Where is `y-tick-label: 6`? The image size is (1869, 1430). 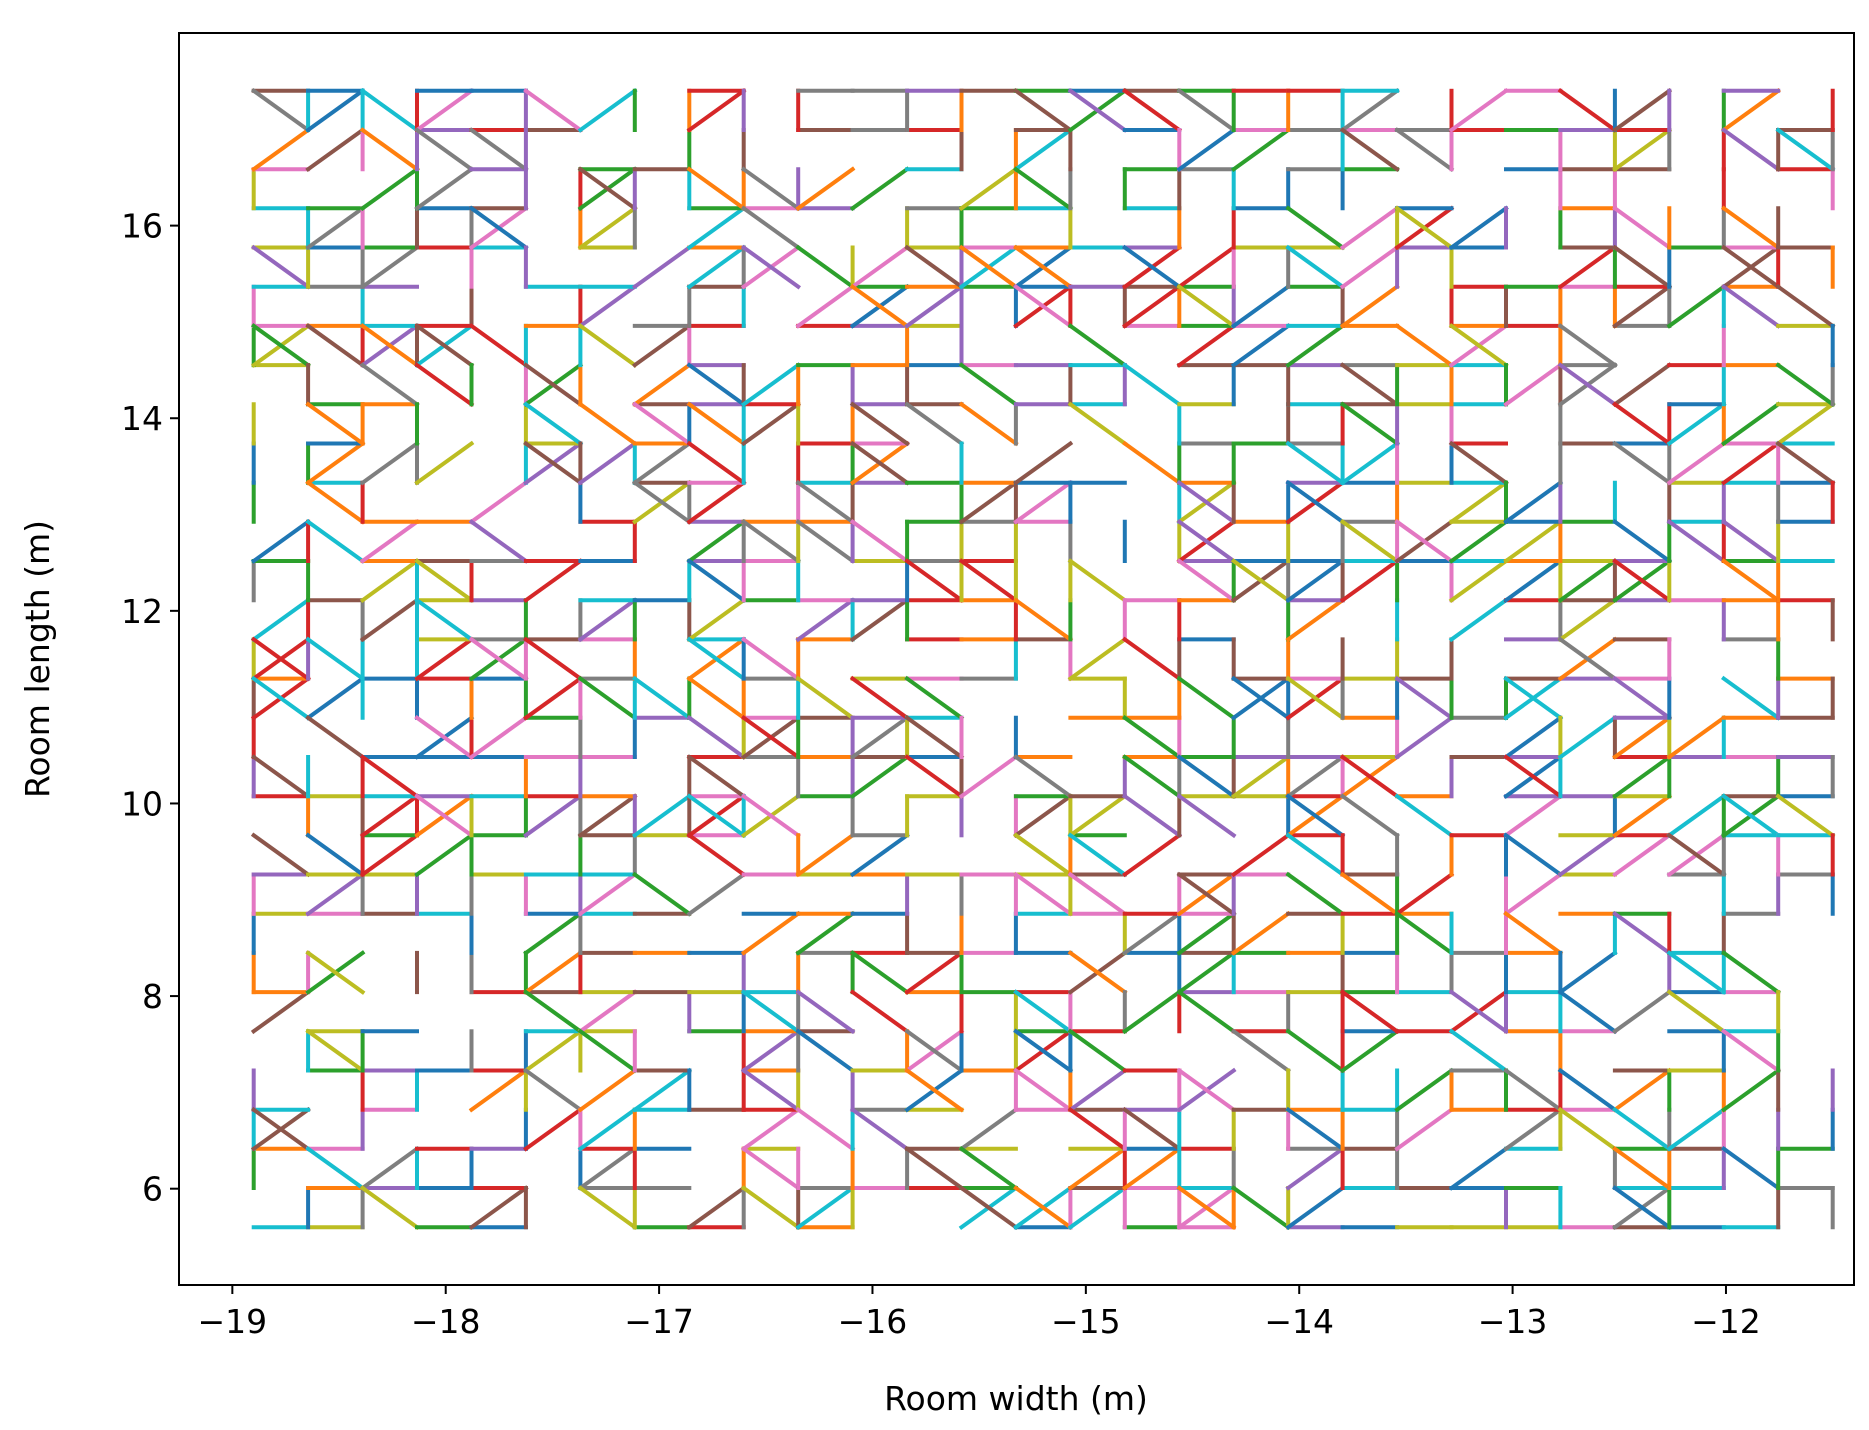
y-tick-label: 6 is located at coordinates (152, 1189).